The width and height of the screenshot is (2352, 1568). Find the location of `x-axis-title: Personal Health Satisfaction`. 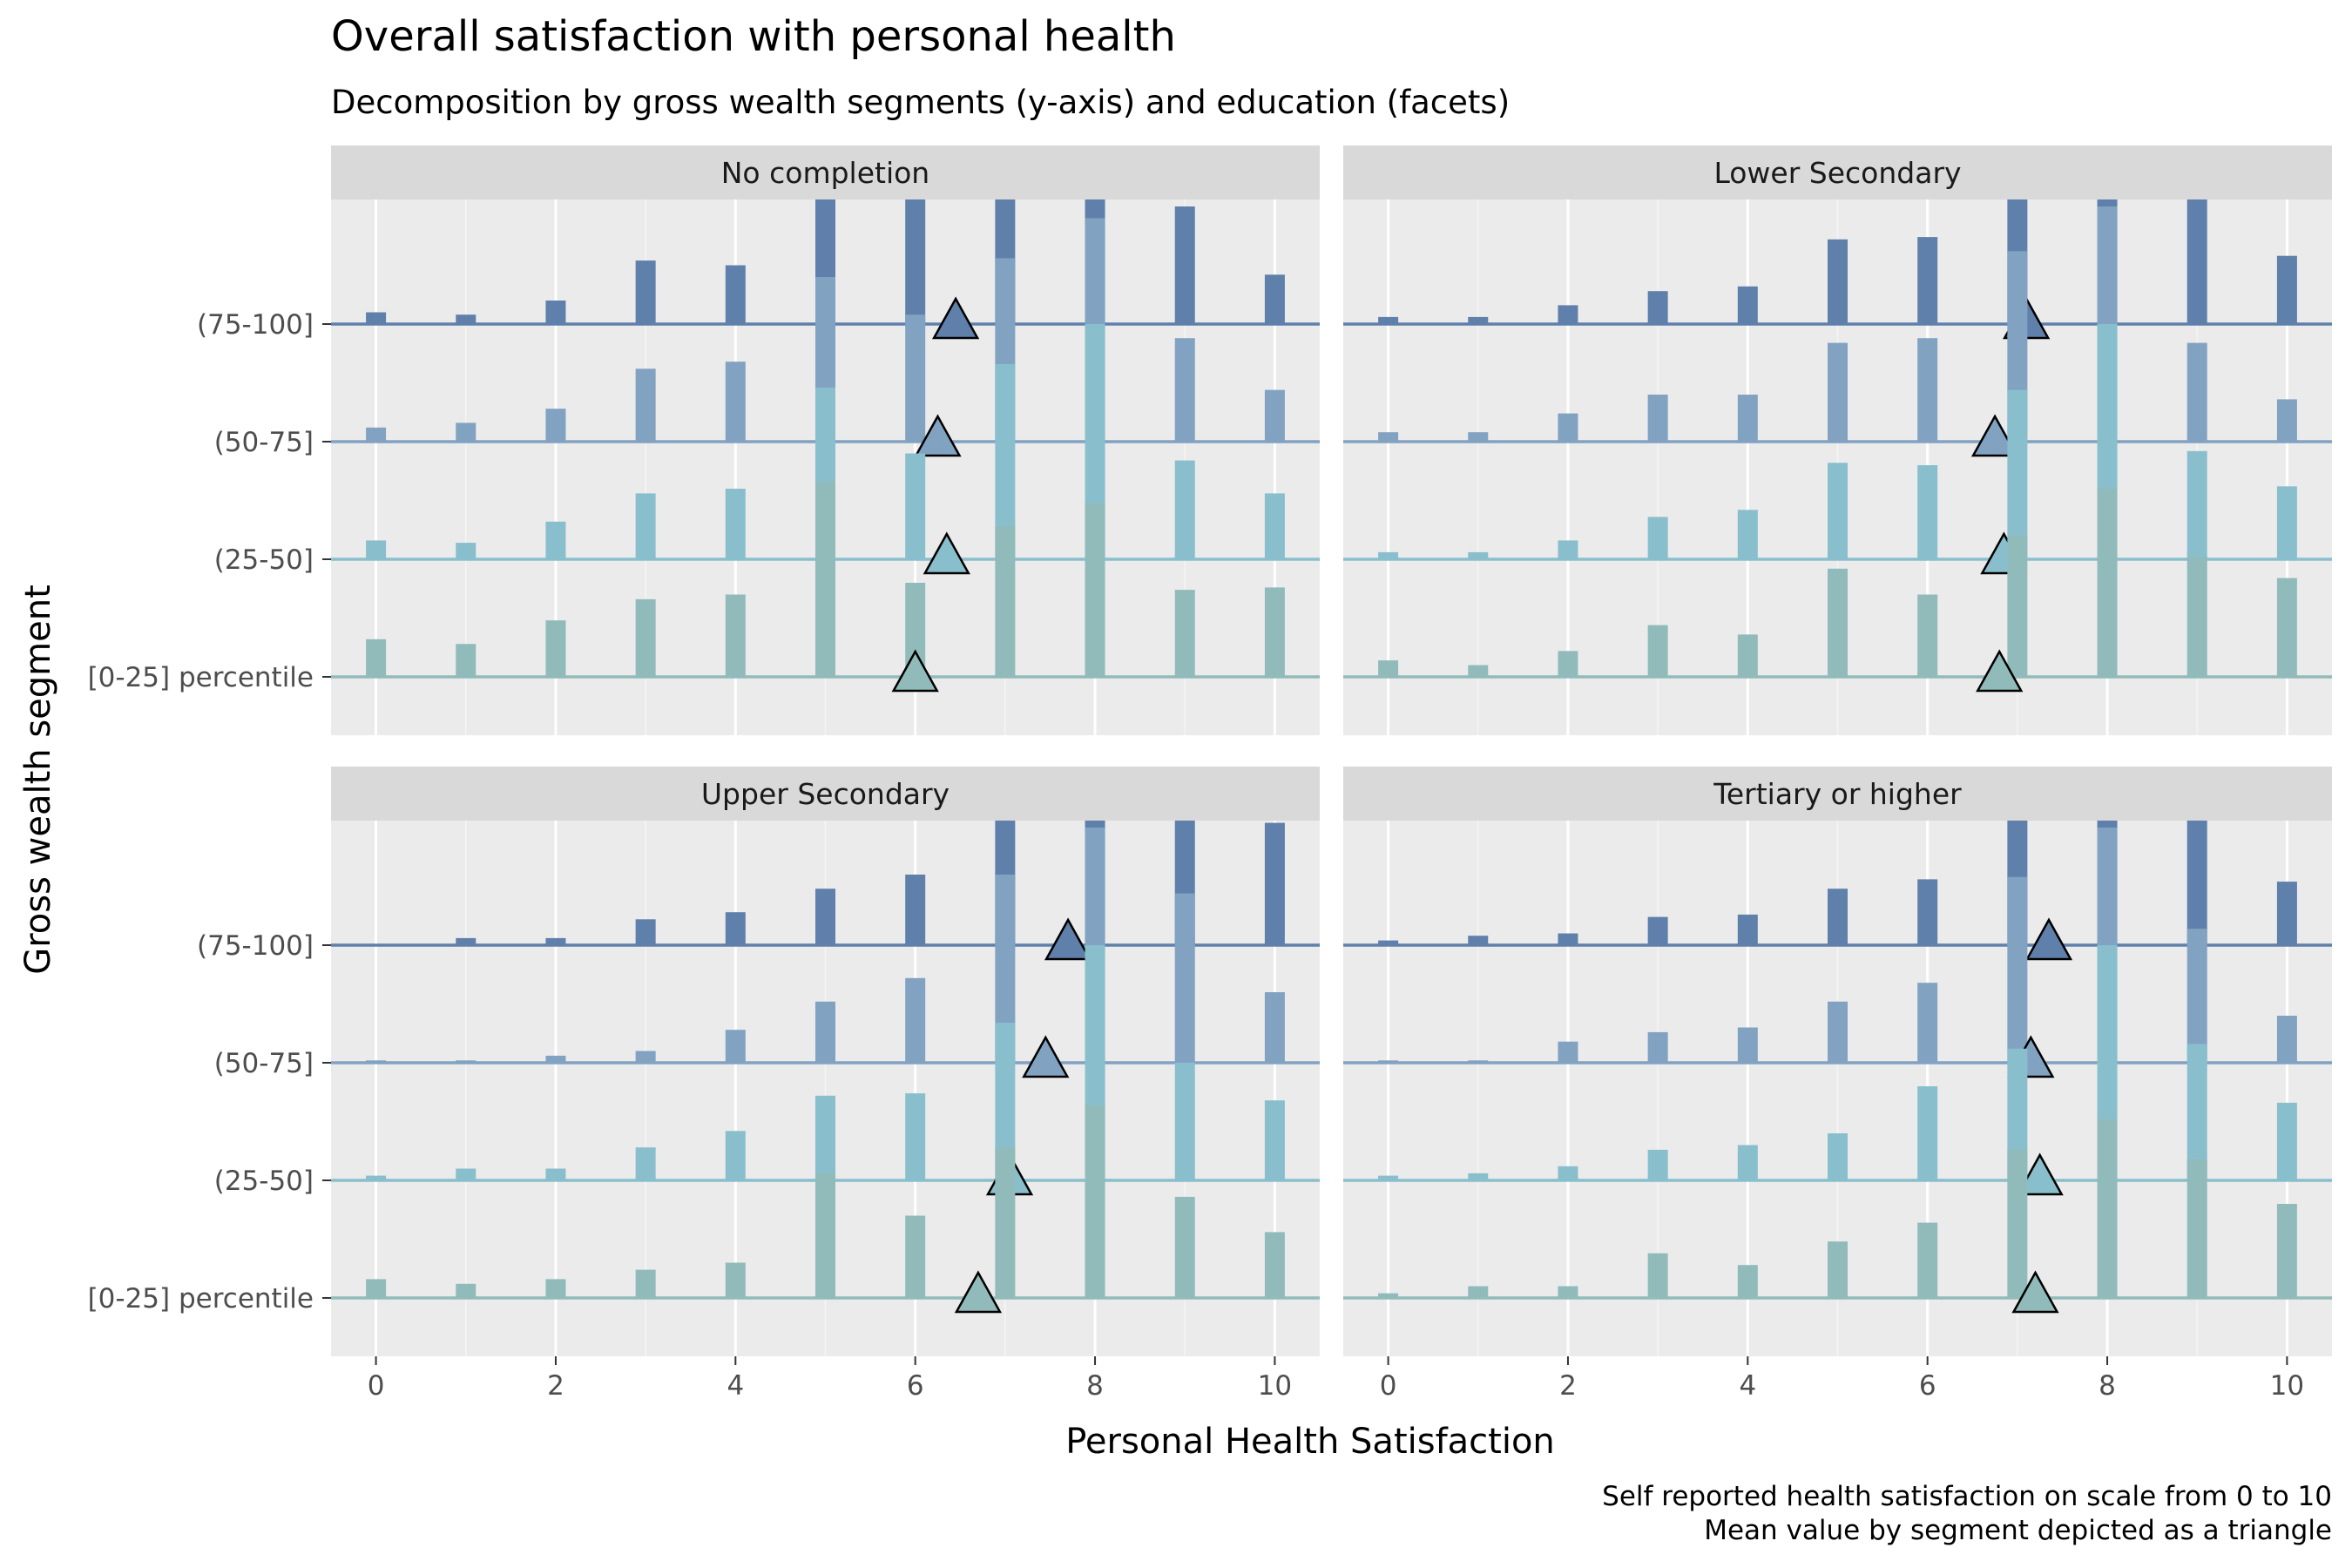

x-axis-title: Personal Health Satisfaction is located at coordinates (1310, 1442).